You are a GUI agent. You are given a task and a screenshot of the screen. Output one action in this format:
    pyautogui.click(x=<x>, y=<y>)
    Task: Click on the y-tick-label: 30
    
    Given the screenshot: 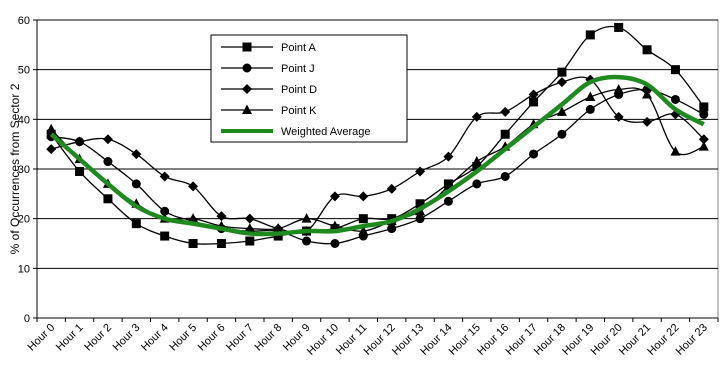 What is the action you would take?
    pyautogui.click(x=24, y=170)
    